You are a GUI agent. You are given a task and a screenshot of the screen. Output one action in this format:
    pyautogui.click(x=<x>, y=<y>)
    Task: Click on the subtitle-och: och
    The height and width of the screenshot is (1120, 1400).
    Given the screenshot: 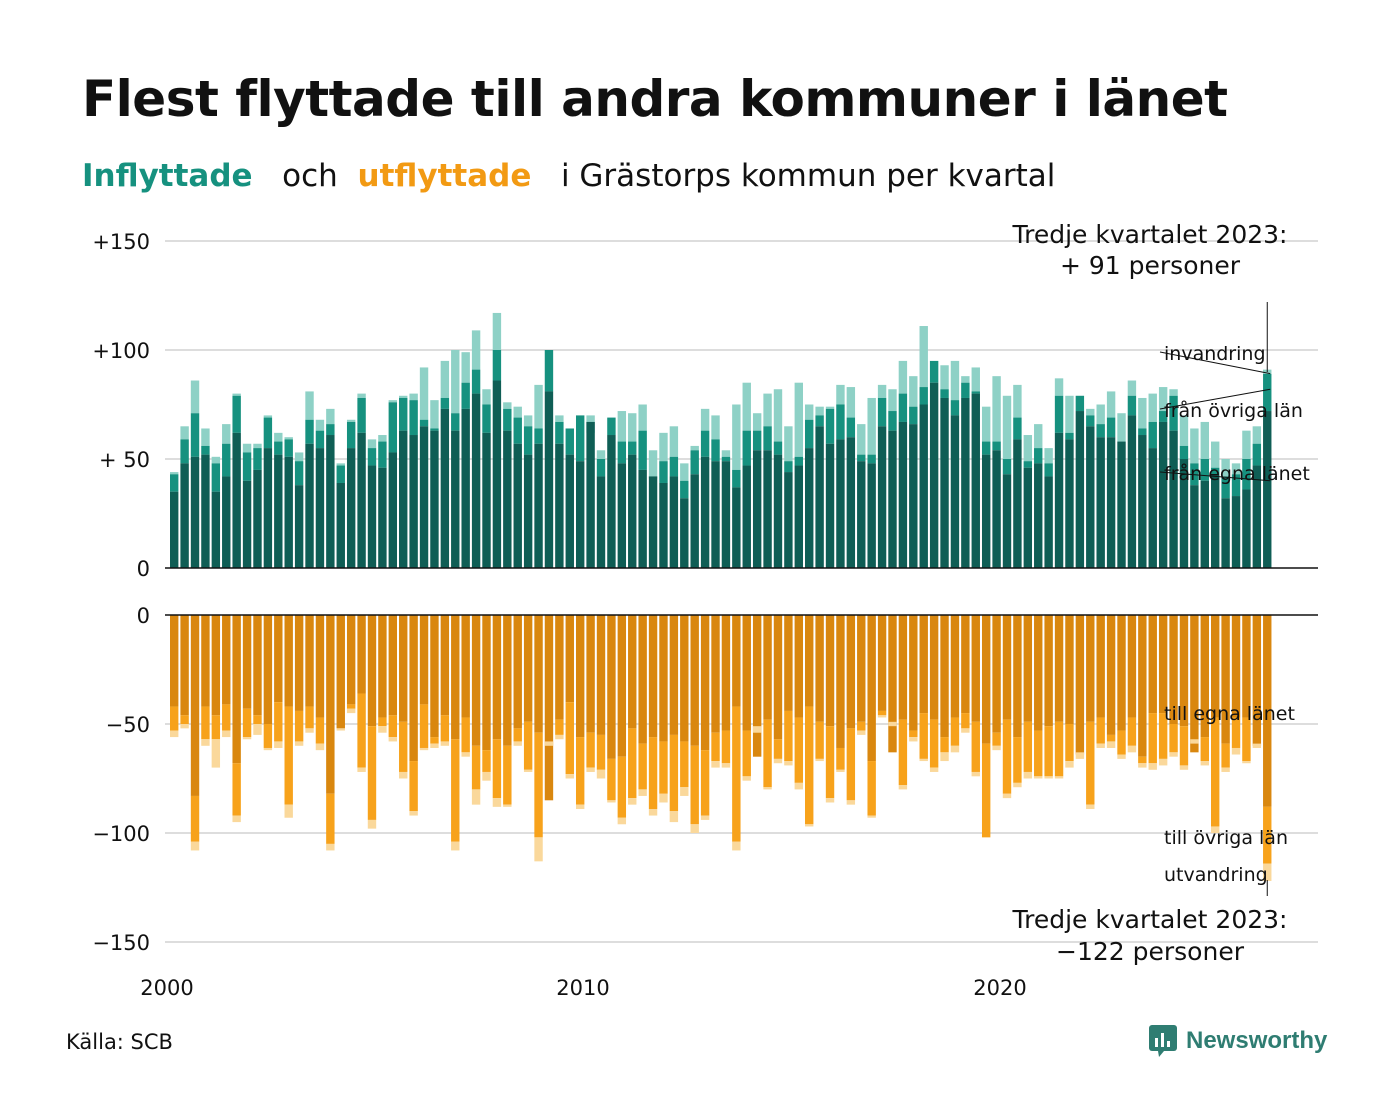 What is the action you would take?
    pyautogui.click(x=310, y=176)
    